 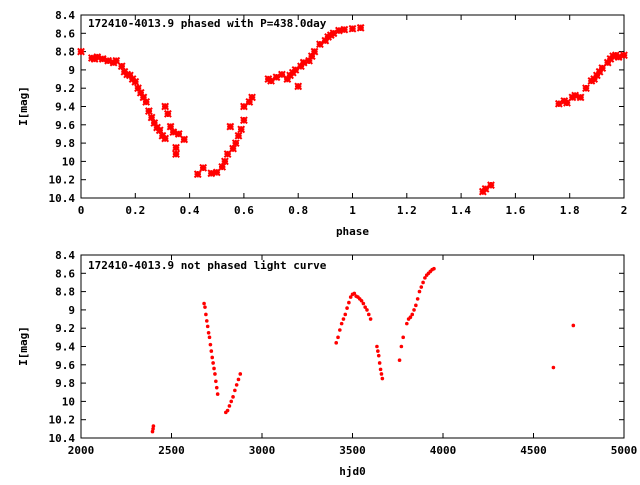 What do you see at coordinates (352, 210) in the screenshot?
I see `x-tick-label: 1` at bounding box center [352, 210].